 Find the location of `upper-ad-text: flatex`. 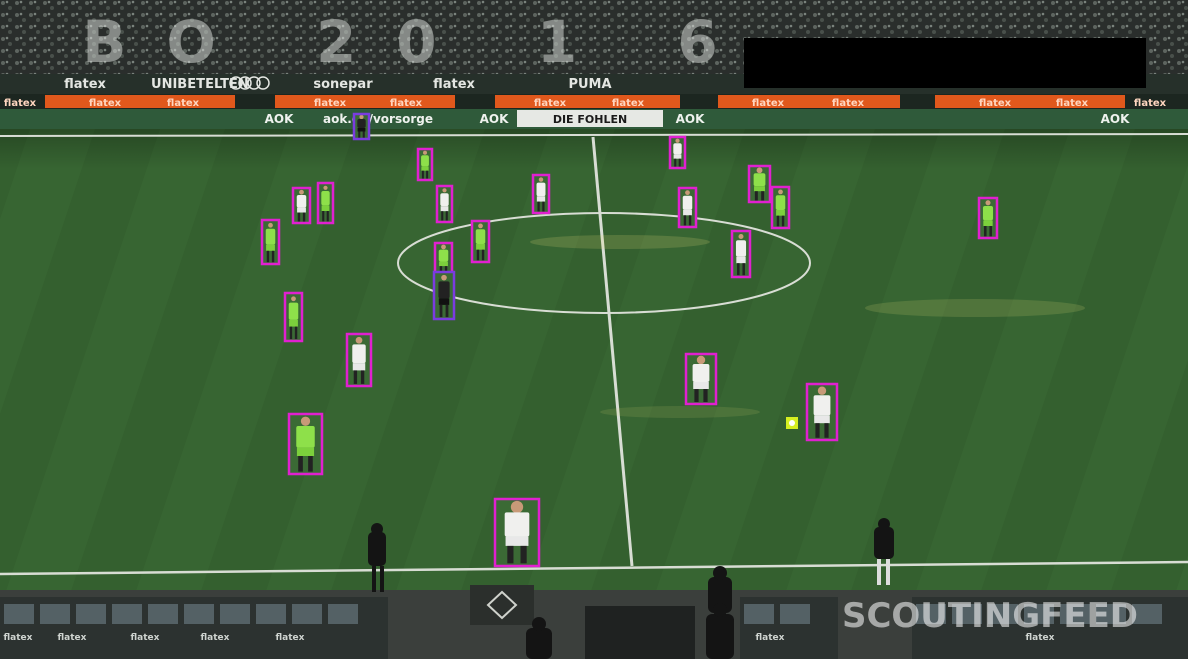

upper-ad-text: flatex is located at coordinates (454, 84).